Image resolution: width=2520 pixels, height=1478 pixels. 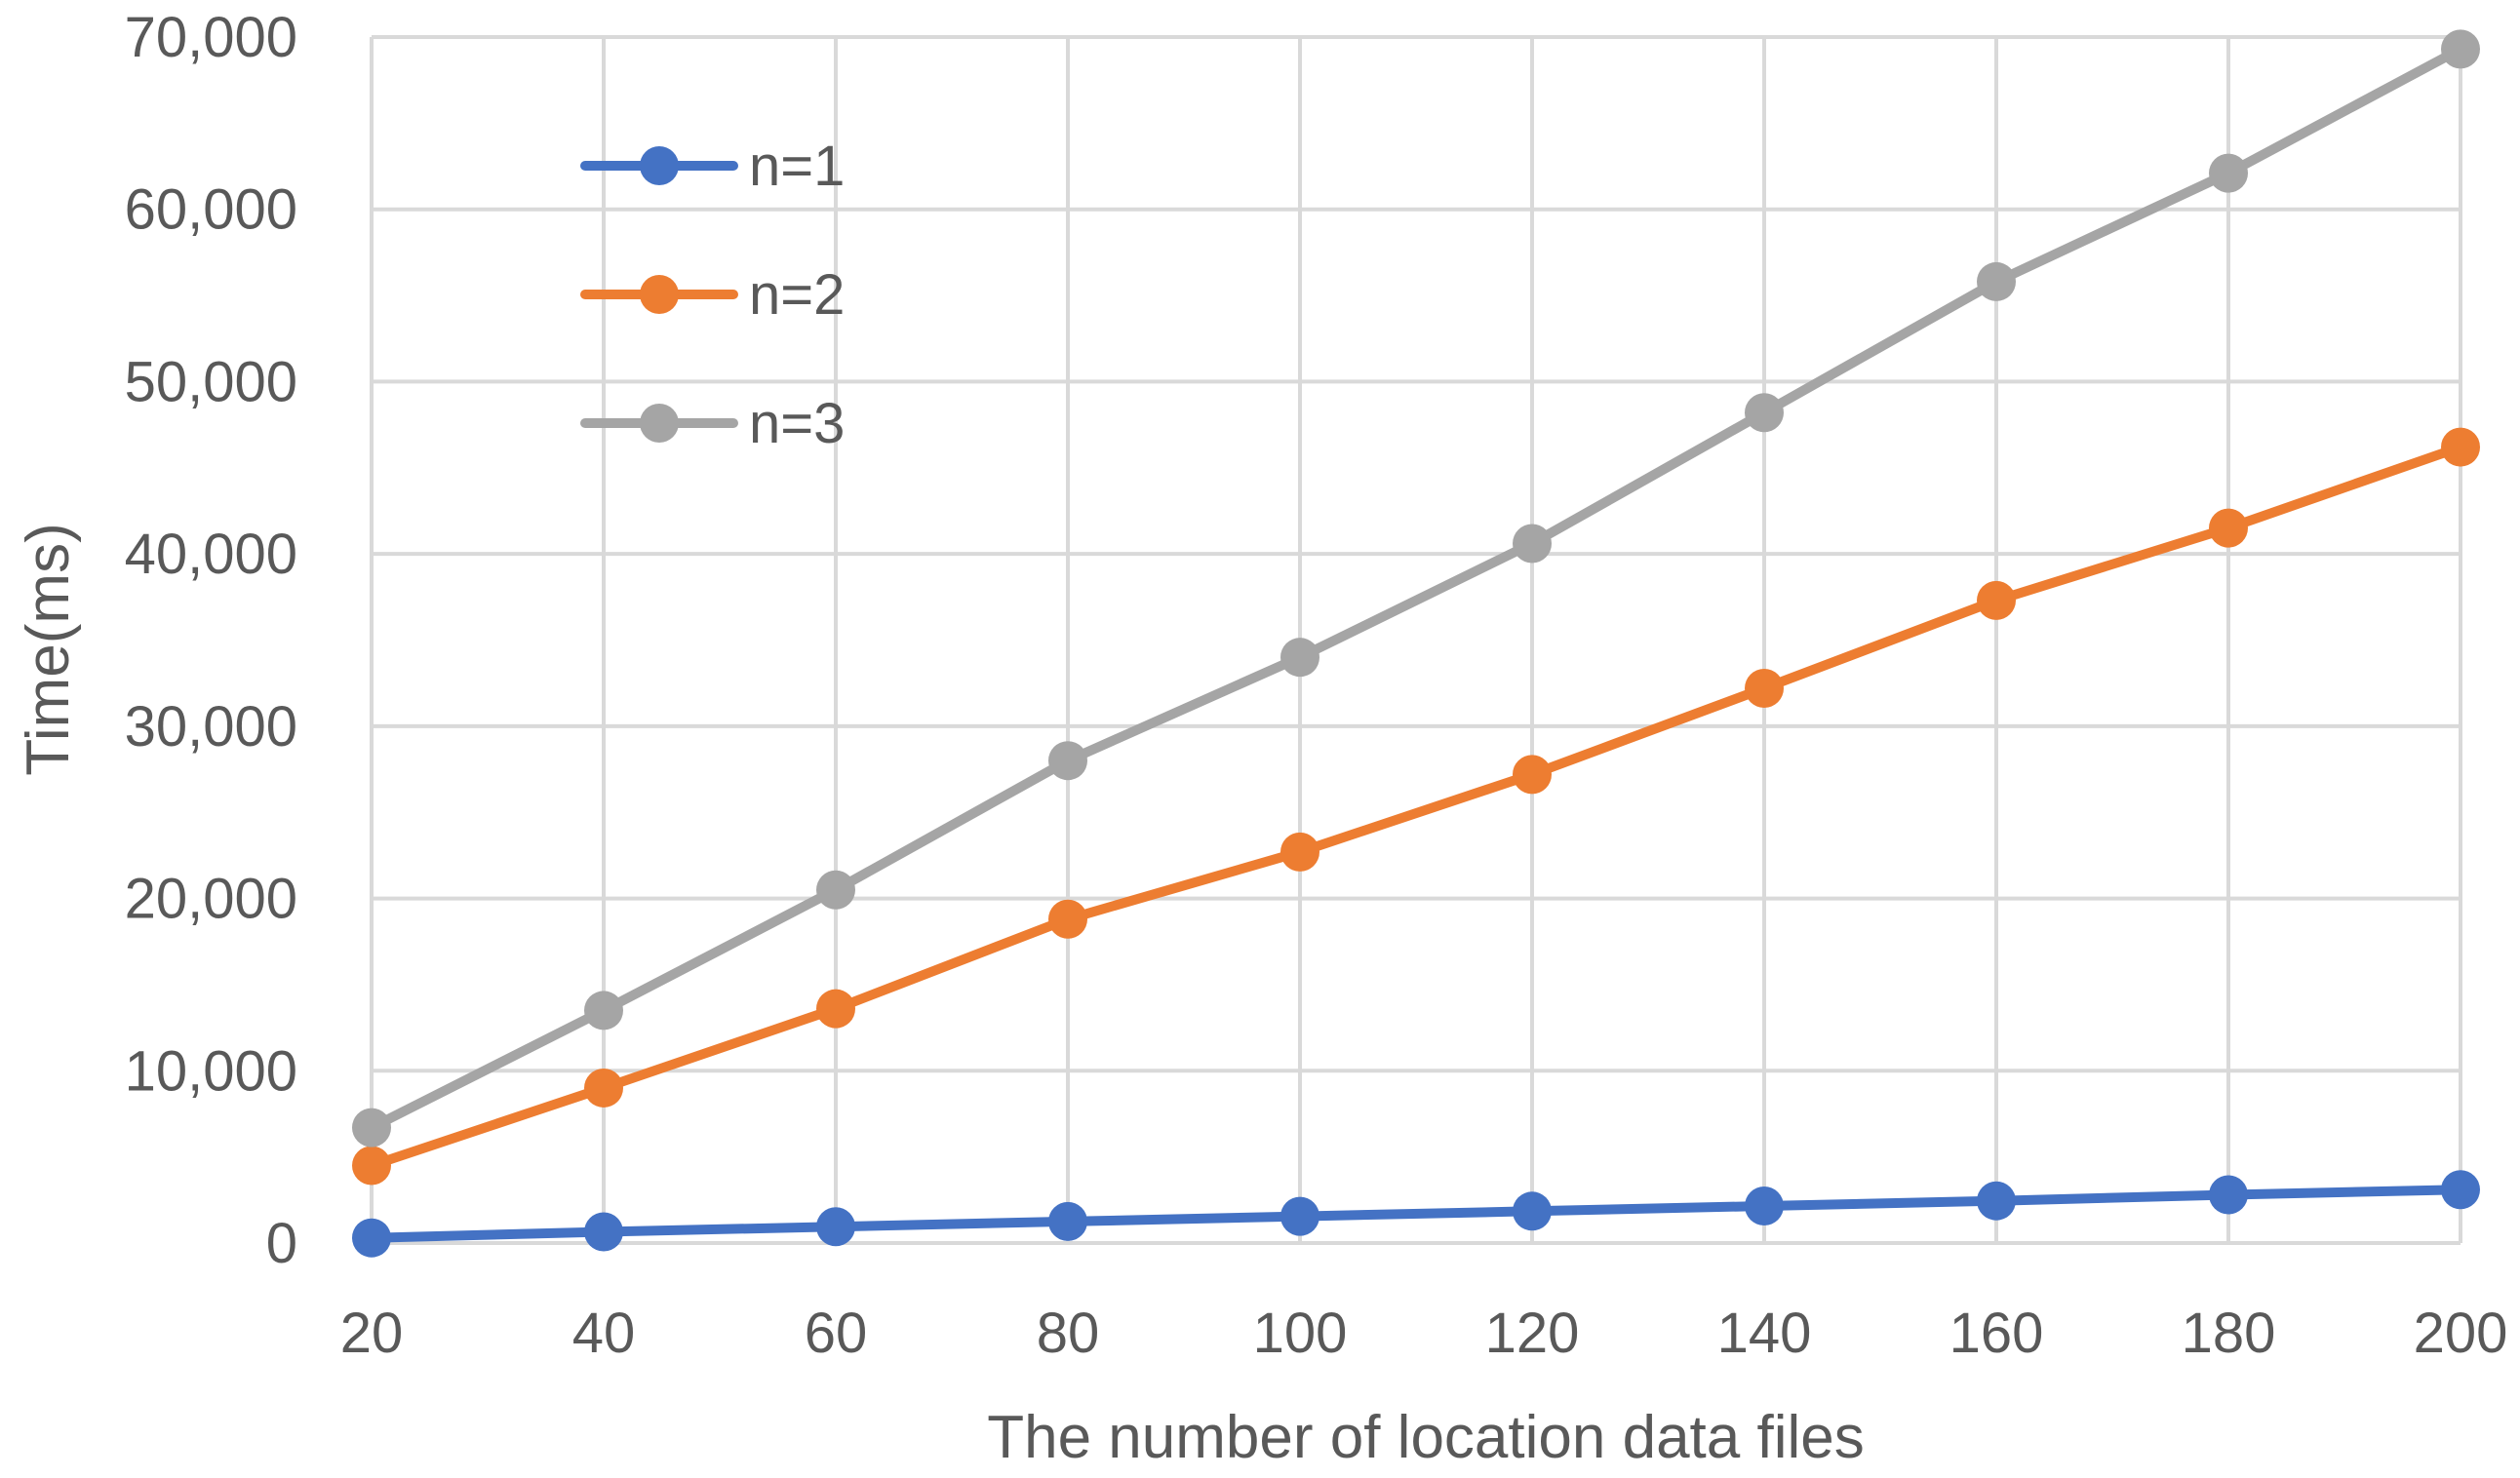 I want to click on x-axis-tick-labels: 20 40 60 80 100 120 140 160 180 200, so click(x=1424, y=1333).